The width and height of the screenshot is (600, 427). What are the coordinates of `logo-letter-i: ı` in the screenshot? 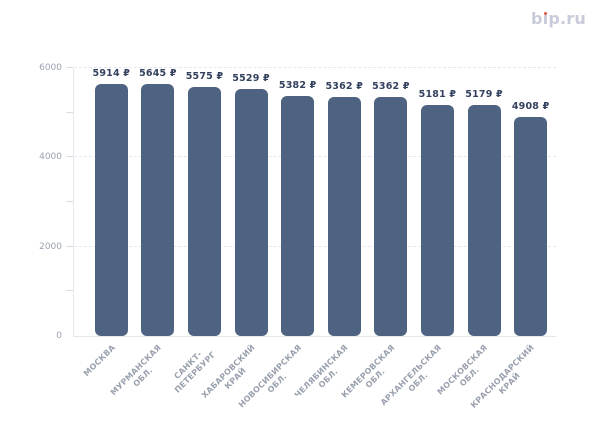 It's located at (546, 18).